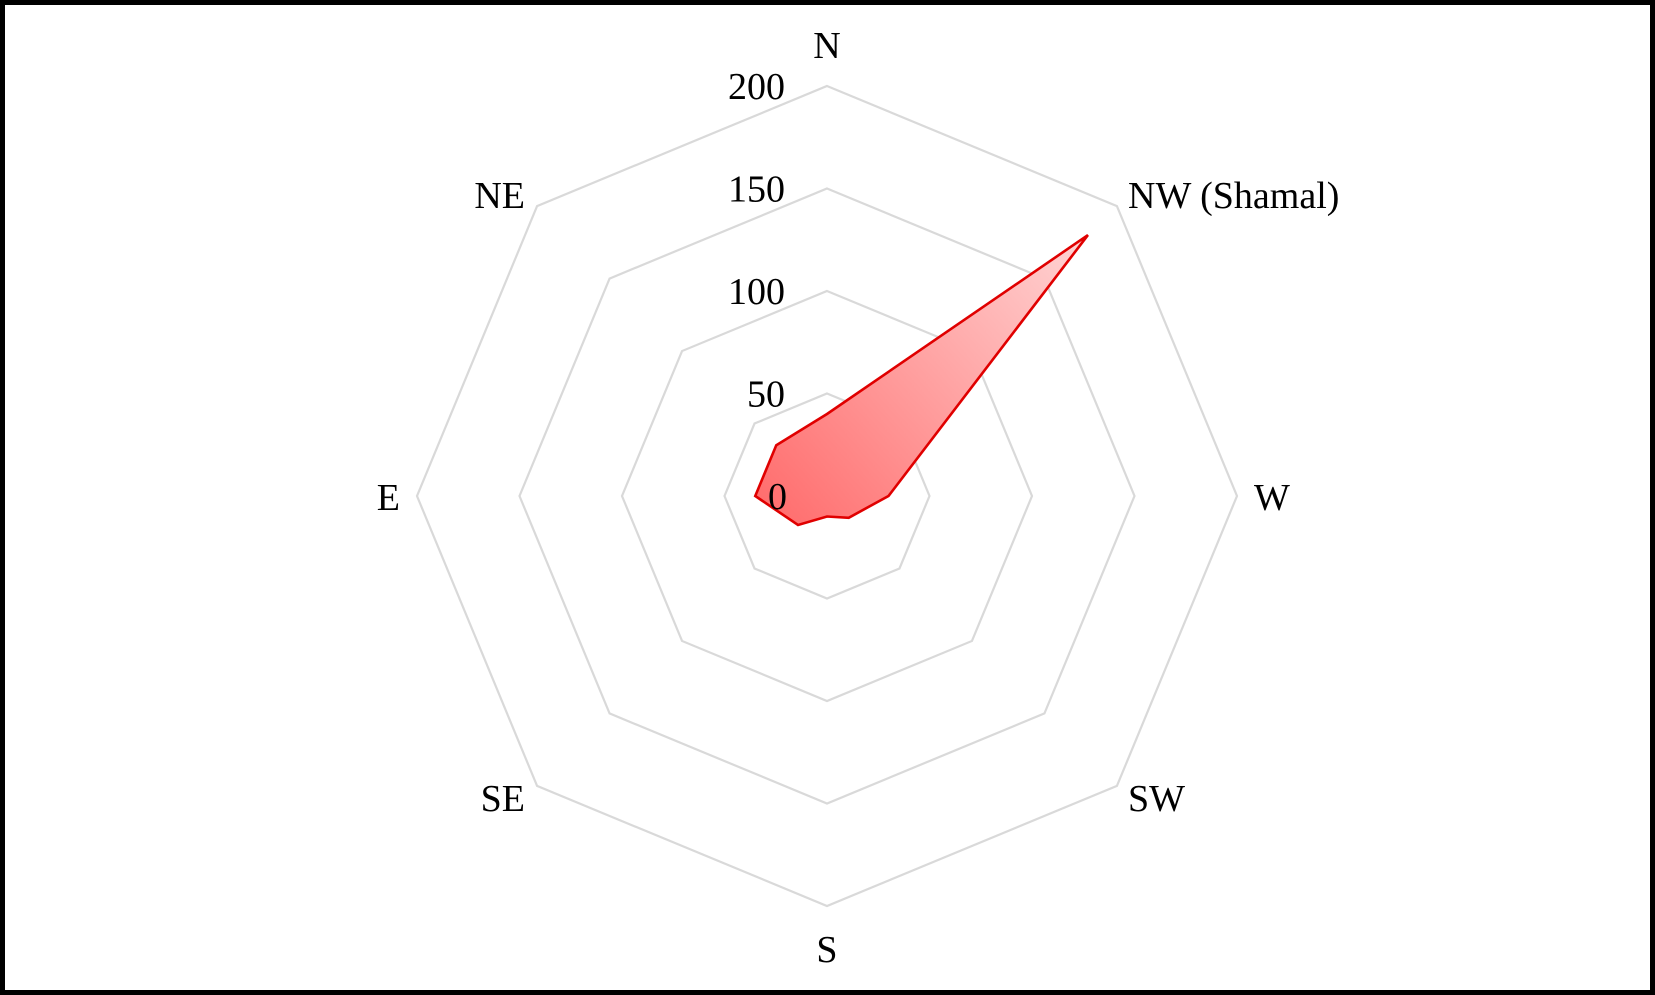 The width and height of the screenshot is (1655, 995). I want to click on direction-label-e: E, so click(388, 498).